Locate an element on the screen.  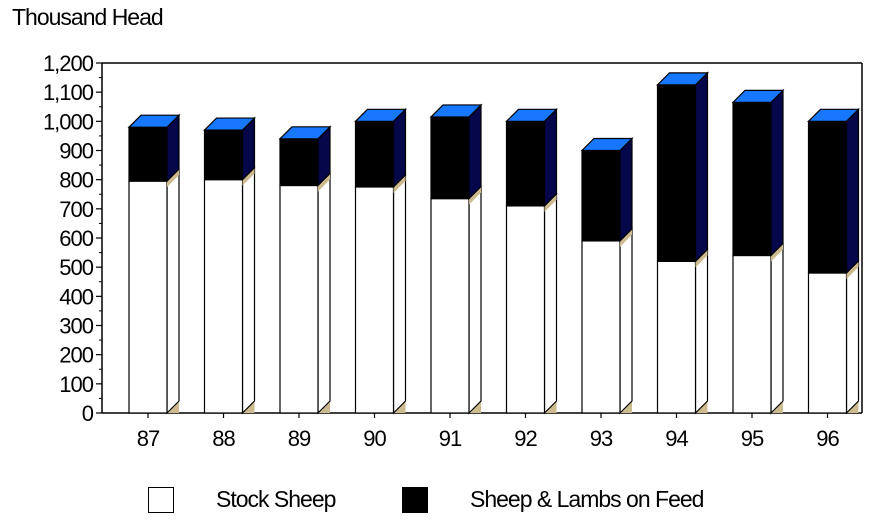
x-tick-label: 96 is located at coordinates (827, 438).